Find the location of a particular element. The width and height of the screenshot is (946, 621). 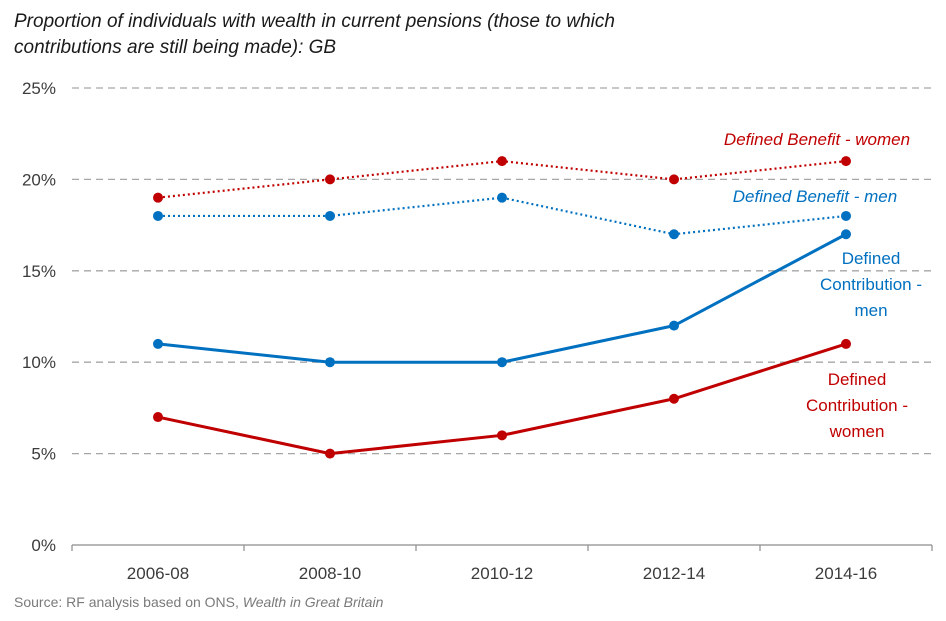

source-prefix: Source: RF analysis based on ONS, is located at coordinates (128, 602).